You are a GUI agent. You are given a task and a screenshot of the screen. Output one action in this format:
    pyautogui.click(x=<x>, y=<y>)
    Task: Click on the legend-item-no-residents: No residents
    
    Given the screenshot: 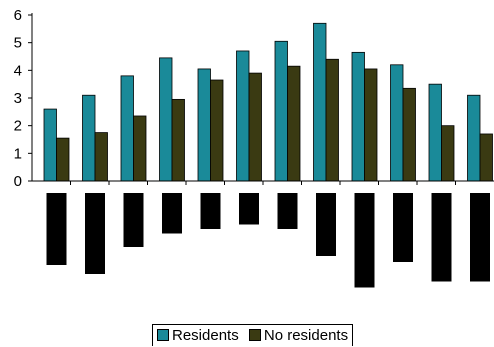 What is the action you would take?
    pyautogui.click(x=298, y=336)
    